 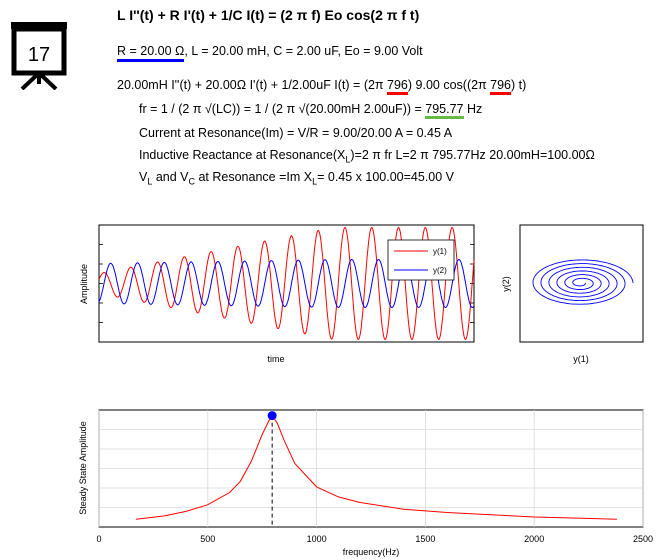 I want to click on freq-tick-label: 1500, so click(x=425, y=539).